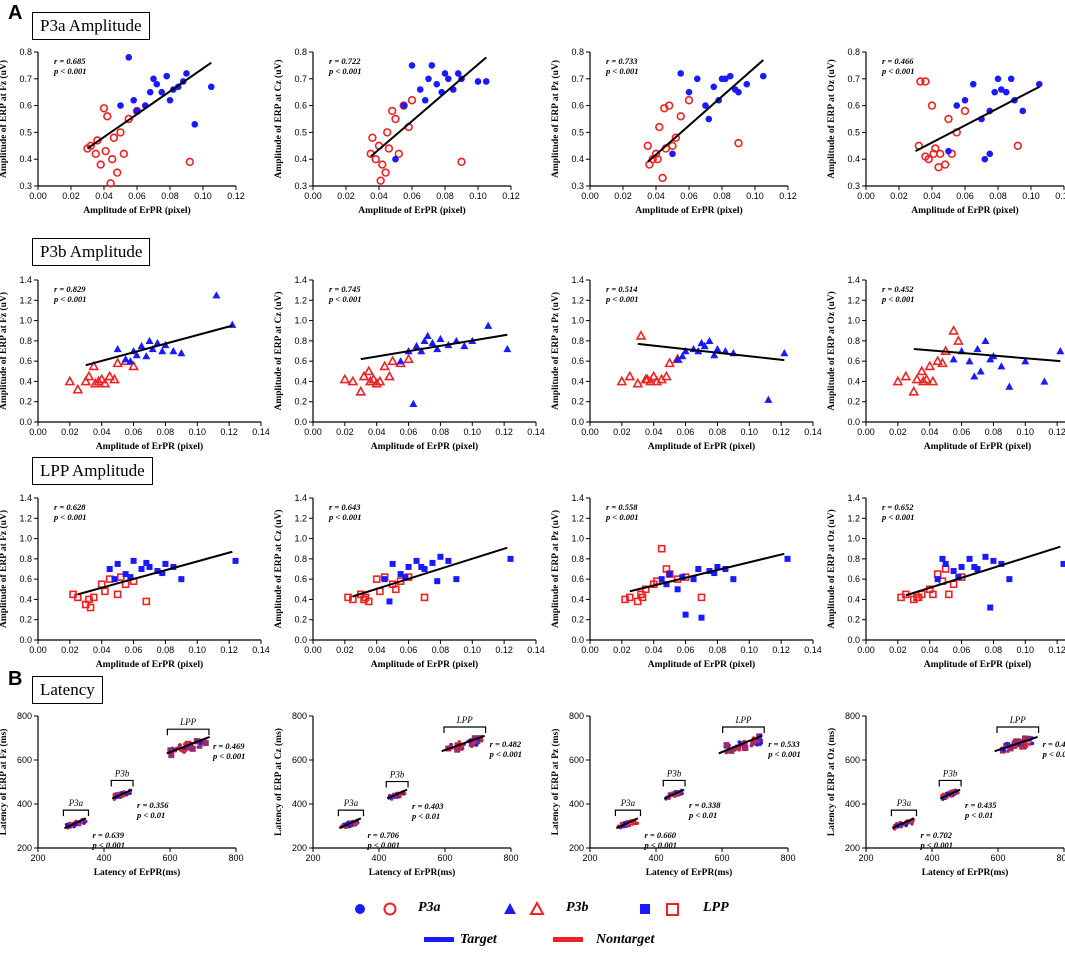 The width and height of the screenshot is (1065, 953). I want to click on x-tick-label: 600, so click(997, 858).